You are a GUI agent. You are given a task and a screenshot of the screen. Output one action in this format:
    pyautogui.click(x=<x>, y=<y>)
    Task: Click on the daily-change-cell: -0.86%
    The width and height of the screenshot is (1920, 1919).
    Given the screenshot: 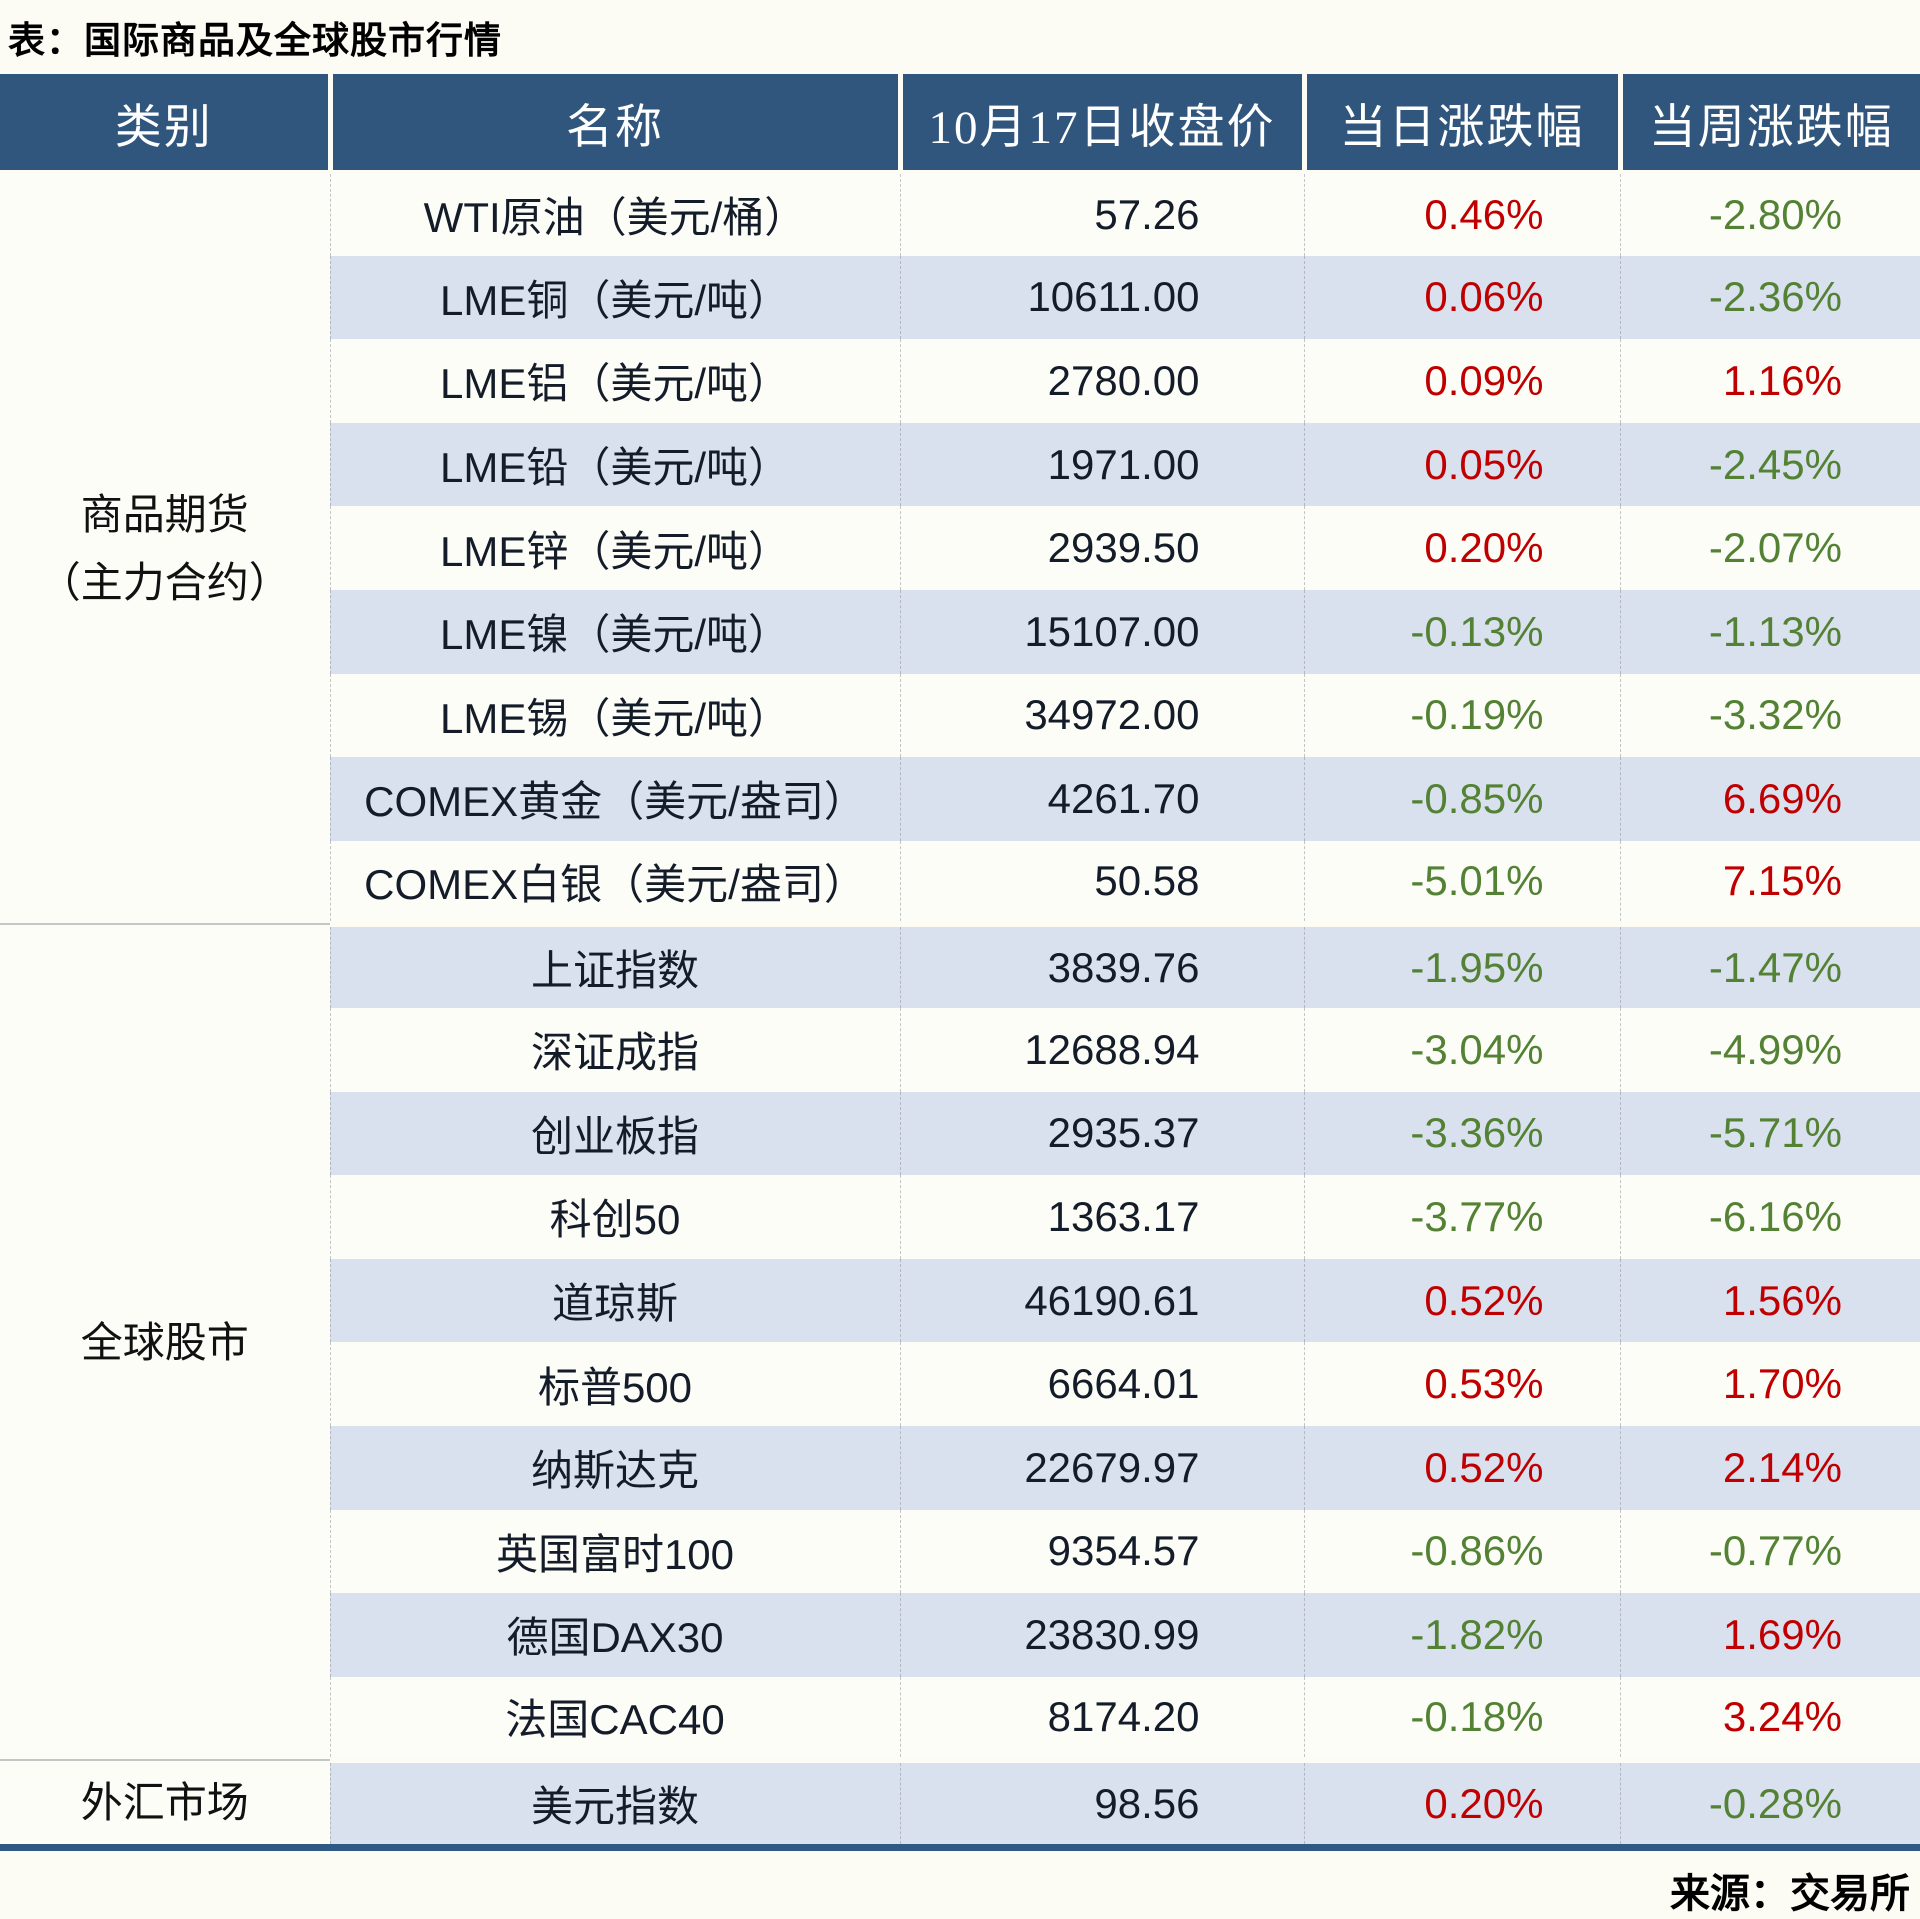 What is the action you would take?
    pyautogui.click(x=1462, y=1551)
    